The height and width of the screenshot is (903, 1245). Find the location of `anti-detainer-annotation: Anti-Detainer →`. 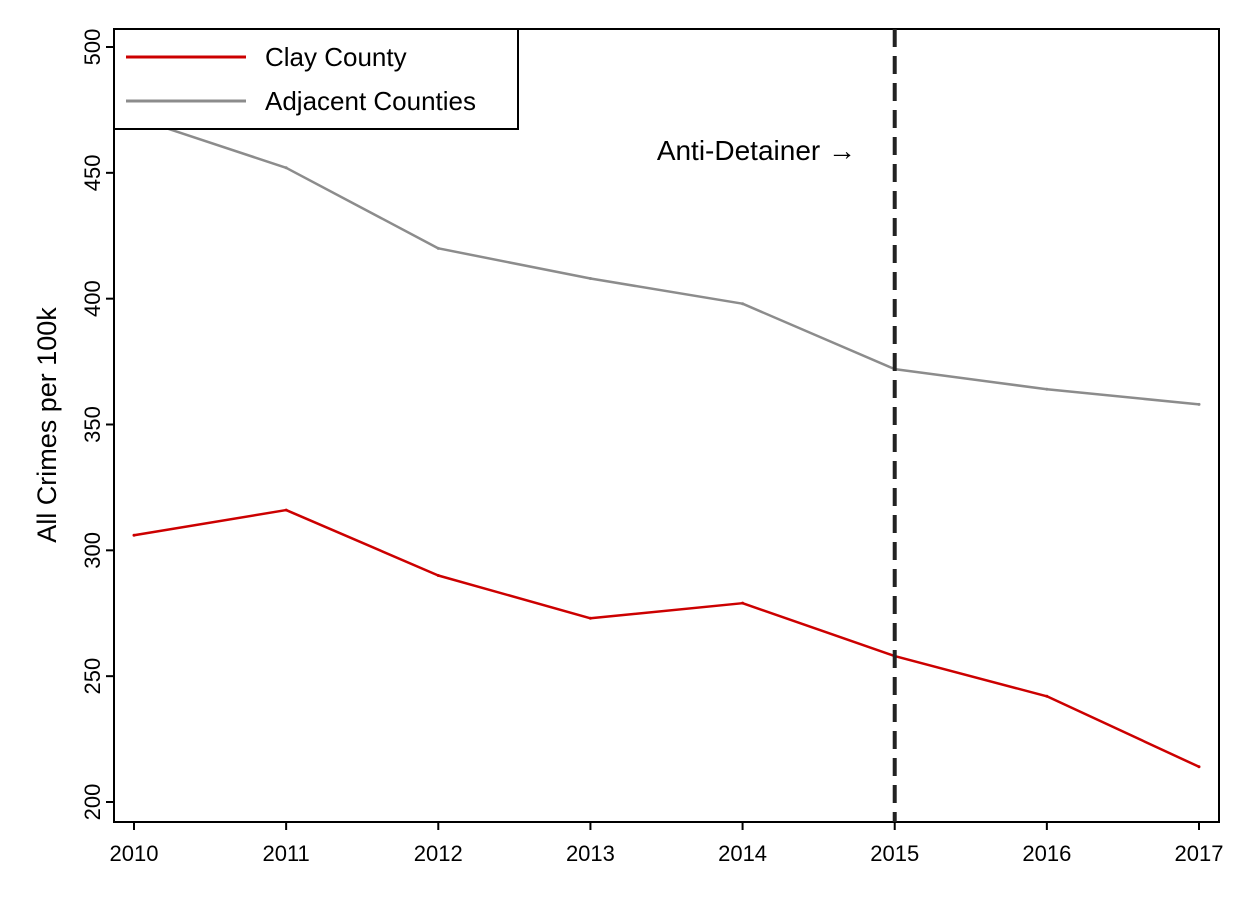

anti-detainer-annotation: Anti-Detainer → is located at coordinates (756, 150).